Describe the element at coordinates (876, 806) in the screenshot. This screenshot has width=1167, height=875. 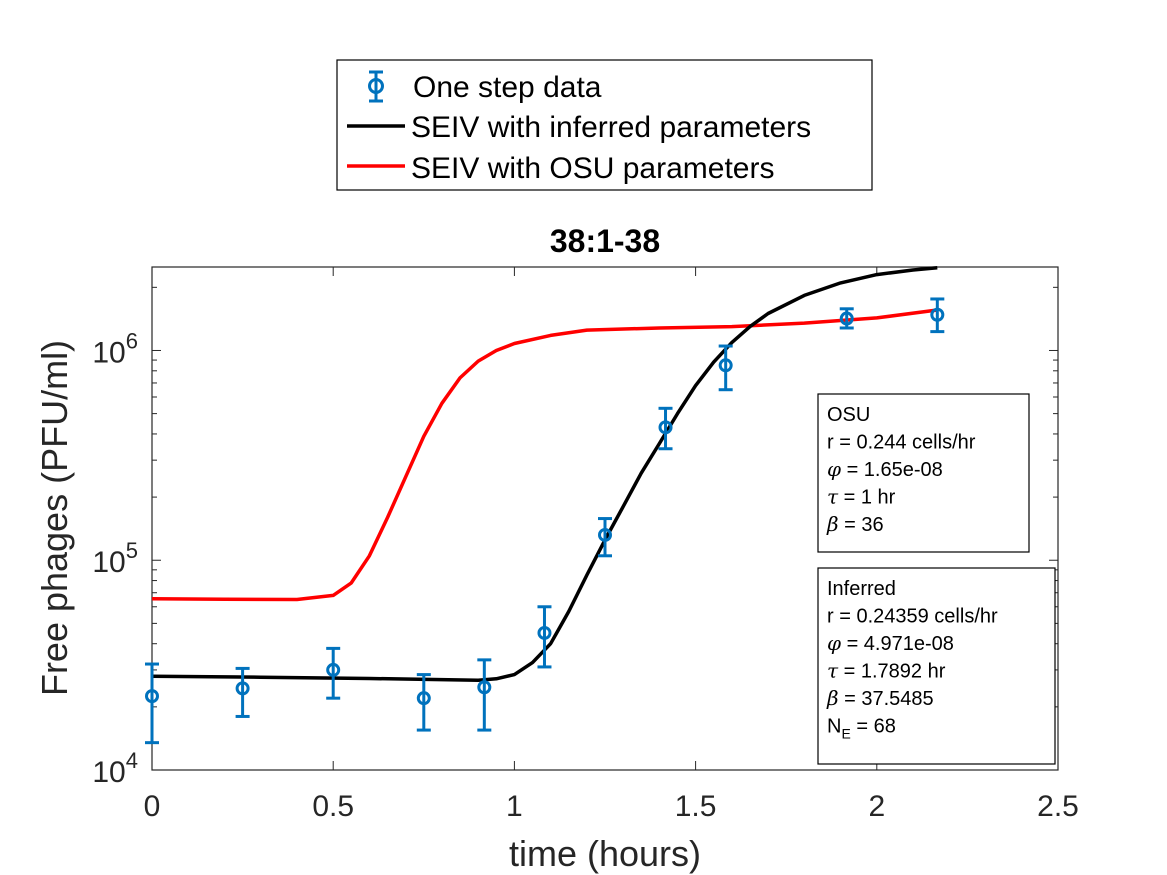
I see `x-tick-label: 2` at that location.